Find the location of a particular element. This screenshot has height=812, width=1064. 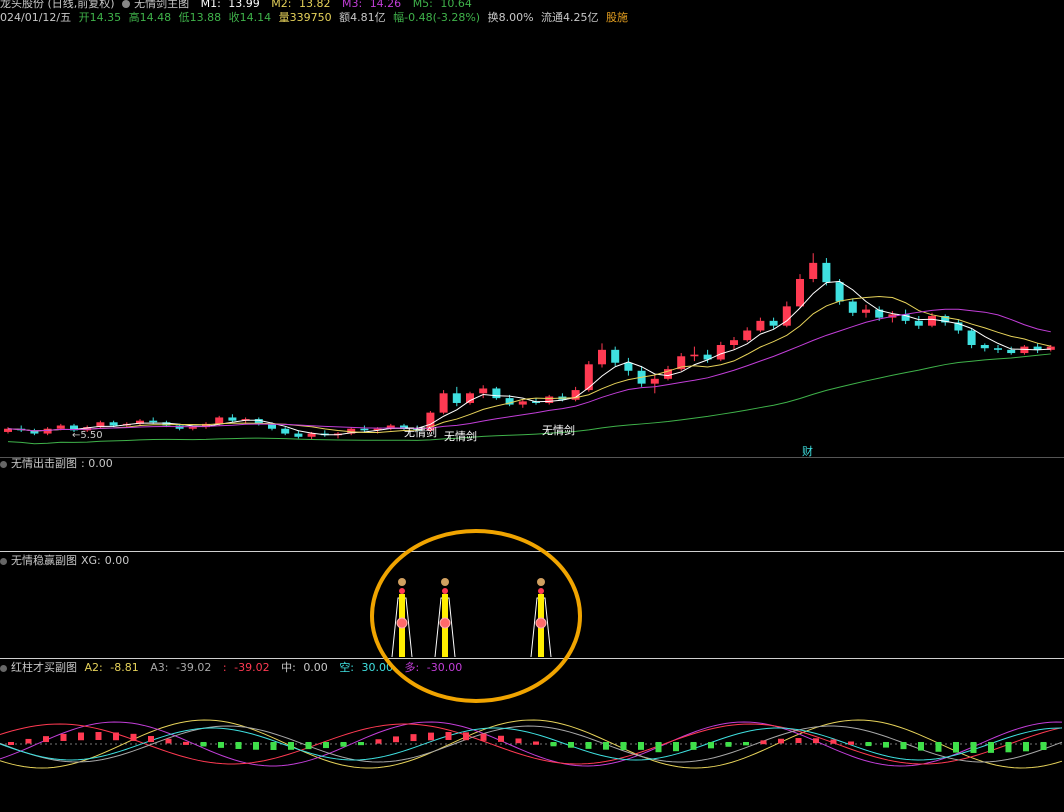

ma5-line is located at coordinates (529, 399).